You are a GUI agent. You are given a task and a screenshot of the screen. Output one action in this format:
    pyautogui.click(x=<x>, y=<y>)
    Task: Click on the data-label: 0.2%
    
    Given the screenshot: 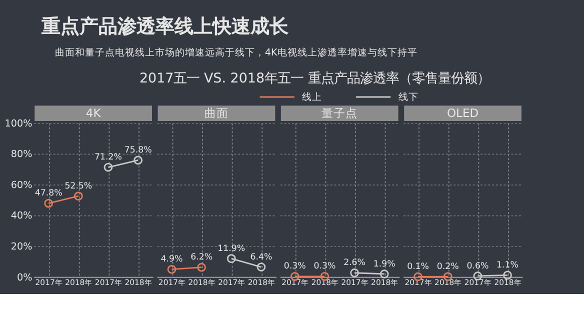 What is the action you would take?
    pyautogui.click(x=447, y=267)
    